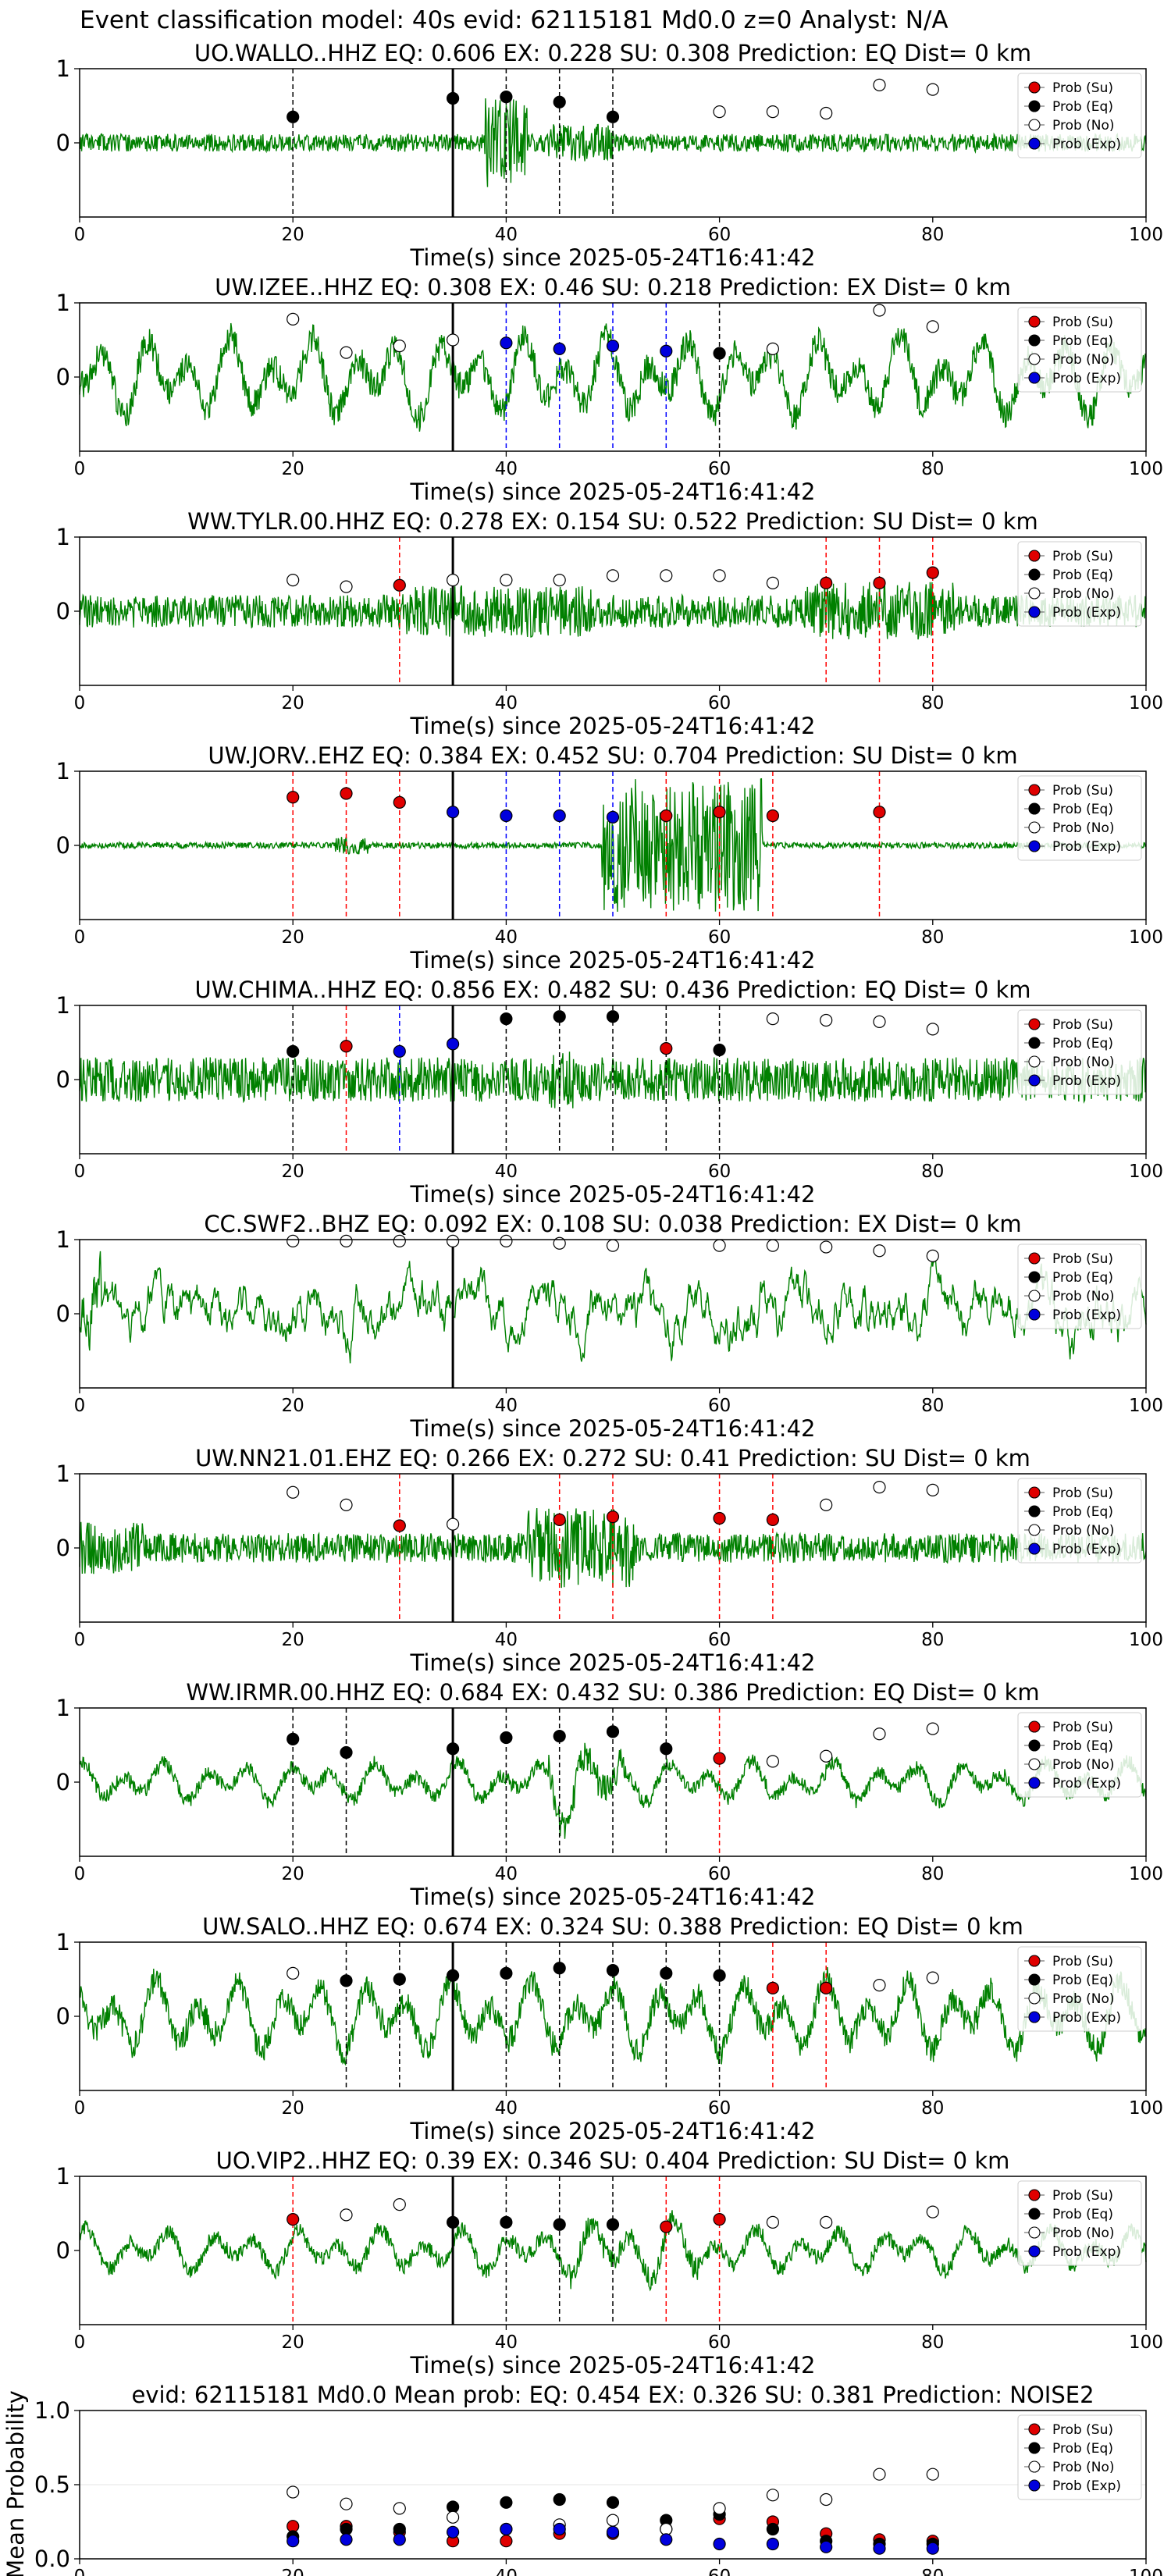  What do you see at coordinates (507, 1172) in the screenshot?
I see `x-tick-label: 40` at bounding box center [507, 1172].